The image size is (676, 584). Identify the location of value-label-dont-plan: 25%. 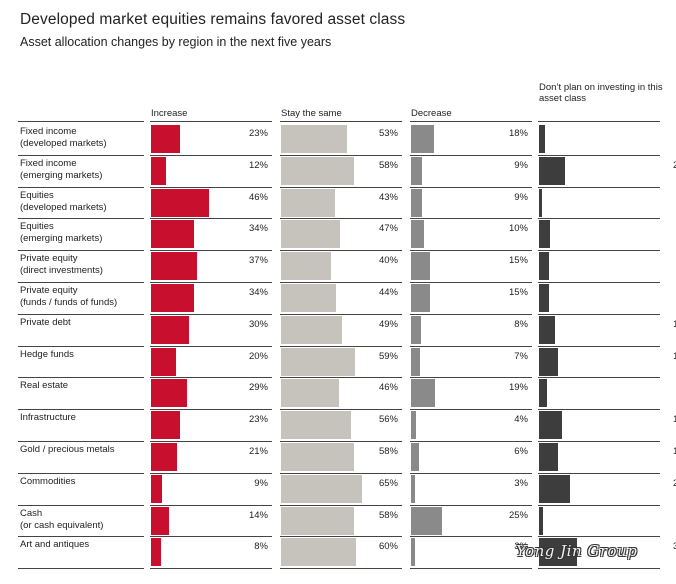
(674, 483).